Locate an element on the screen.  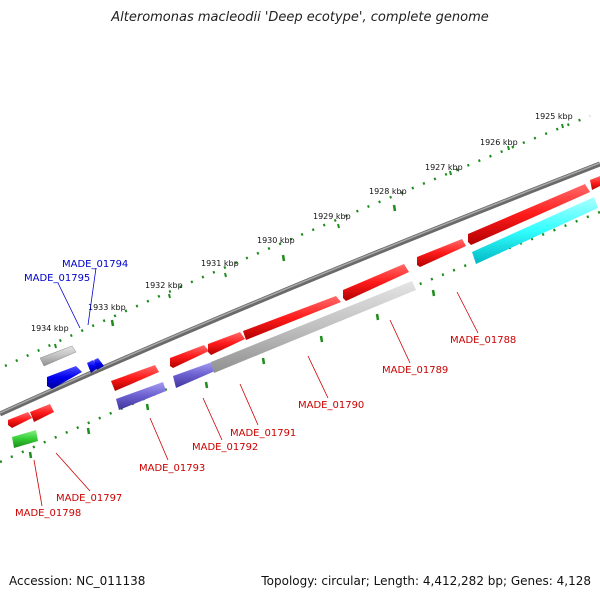
gene-label-made-01793: MADE_01793 is located at coordinates (172, 468).